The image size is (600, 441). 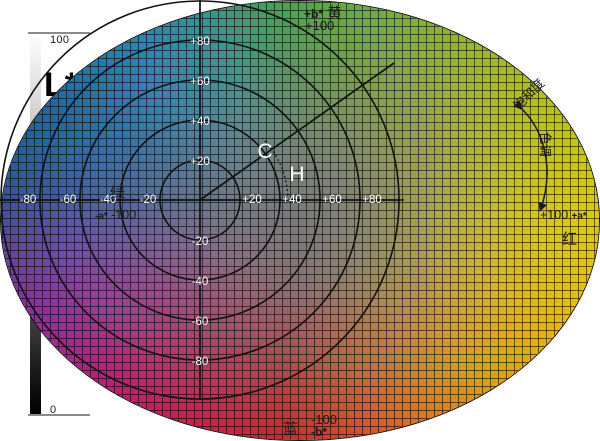 What do you see at coordinates (332, 200) in the screenshot?
I see `x-tick-60: +60` at bounding box center [332, 200].